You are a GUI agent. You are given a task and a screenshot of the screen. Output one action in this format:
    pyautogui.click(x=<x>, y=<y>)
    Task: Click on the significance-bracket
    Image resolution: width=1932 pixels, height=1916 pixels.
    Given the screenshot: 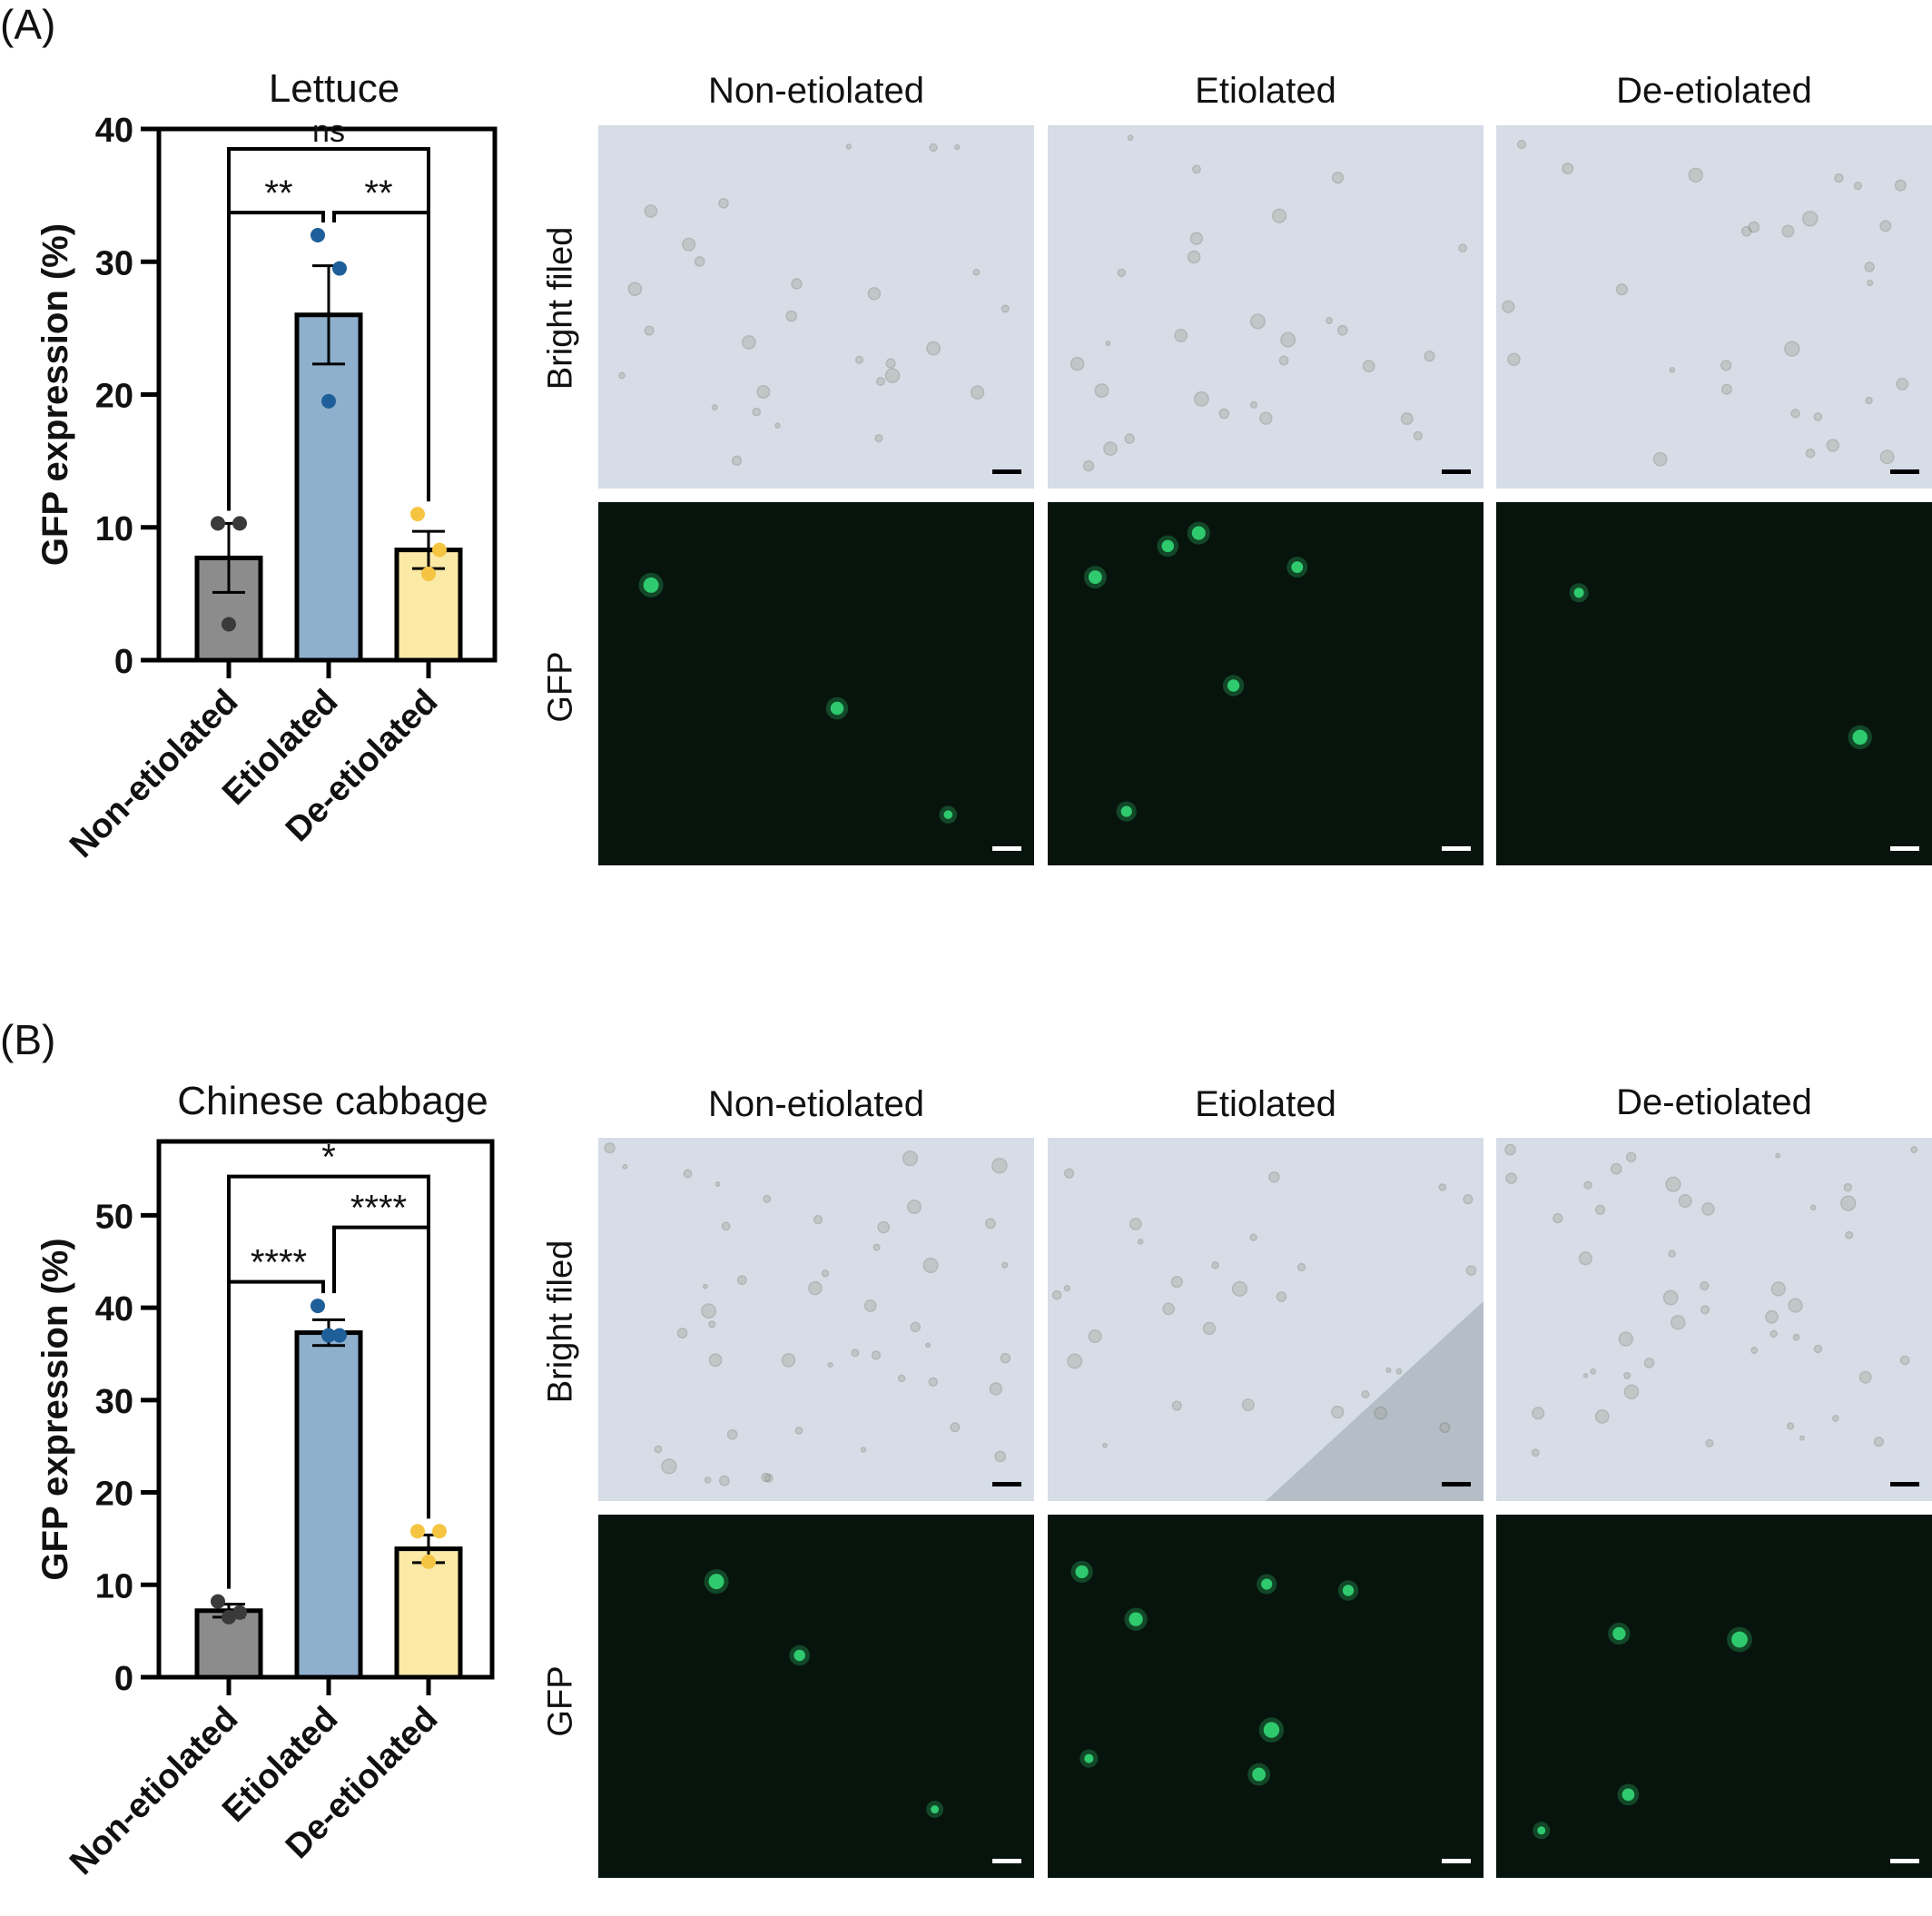 What is the action you would take?
    pyautogui.click(x=381, y=357)
    